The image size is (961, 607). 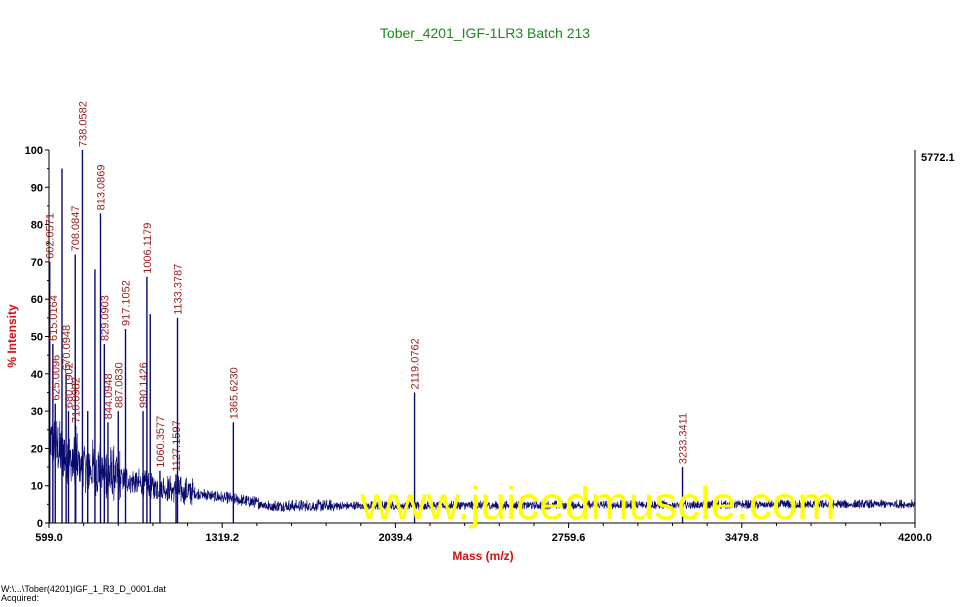 What do you see at coordinates (569, 538) in the screenshot?
I see `x-tick-label: 2759.6` at bounding box center [569, 538].